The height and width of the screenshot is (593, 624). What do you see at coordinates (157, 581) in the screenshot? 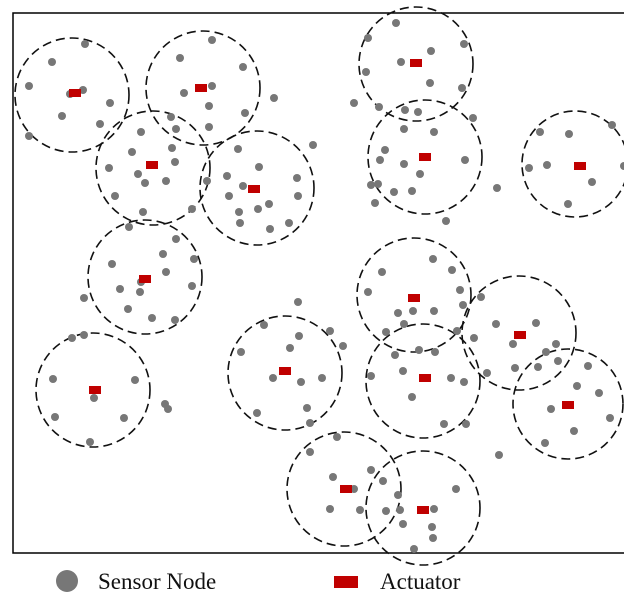
I see `sensor-node-legend-label: Sensor Node` at bounding box center [157, 581].